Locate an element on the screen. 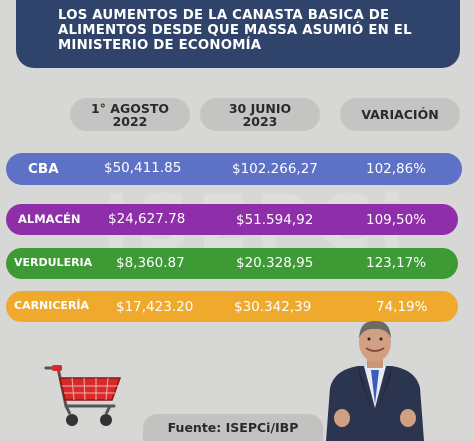 The width and height of the screenshot is (474, 441). row-cba: CBA $50,411.85 $102.266,27 102,86% is located at coordinates (234, 169).